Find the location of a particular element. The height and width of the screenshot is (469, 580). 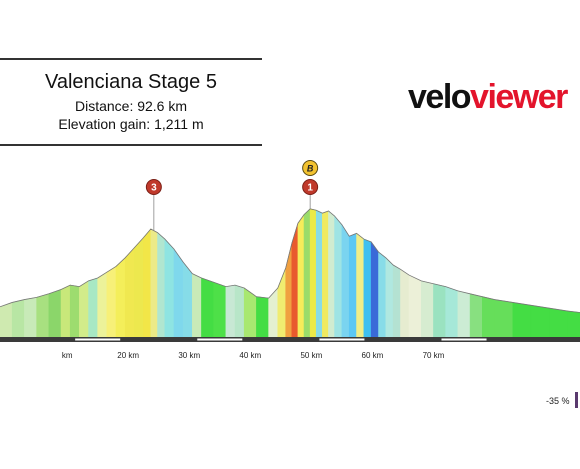

profile-baseline is located at coordinates (290, 339).